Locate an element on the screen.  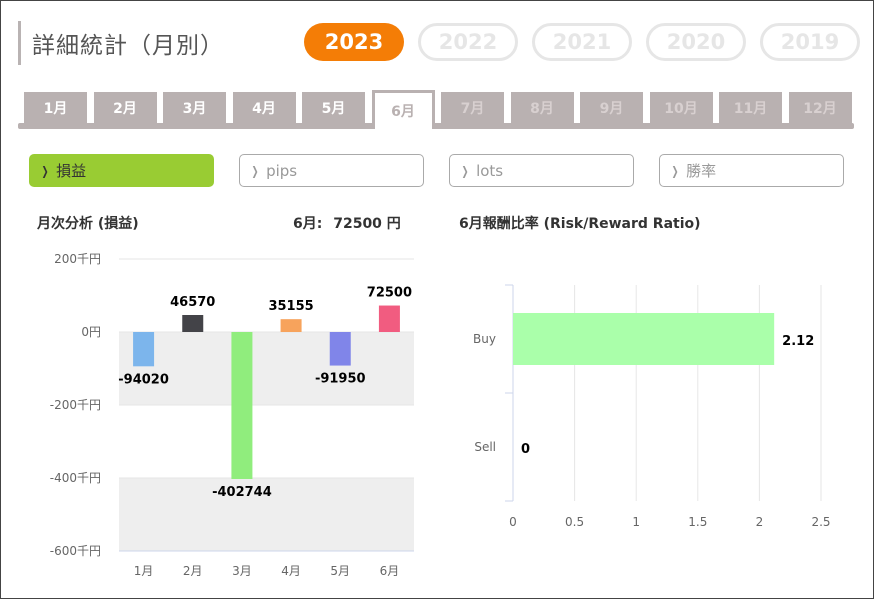
year-button-2021: 2021 is located at coordinates (582, 42).